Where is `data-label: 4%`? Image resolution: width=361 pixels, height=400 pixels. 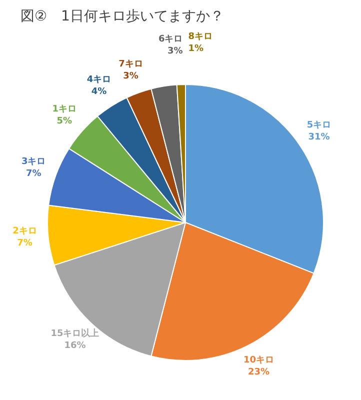 data-label: 4% is located at coordinates (99, 92).